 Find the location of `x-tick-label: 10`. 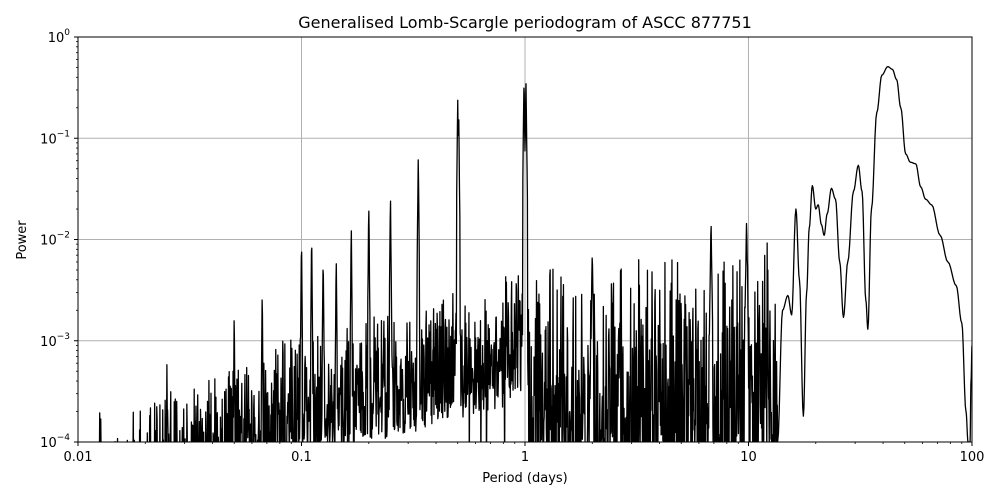

x-tick-label: 10 is located at coordinates (748, 457).